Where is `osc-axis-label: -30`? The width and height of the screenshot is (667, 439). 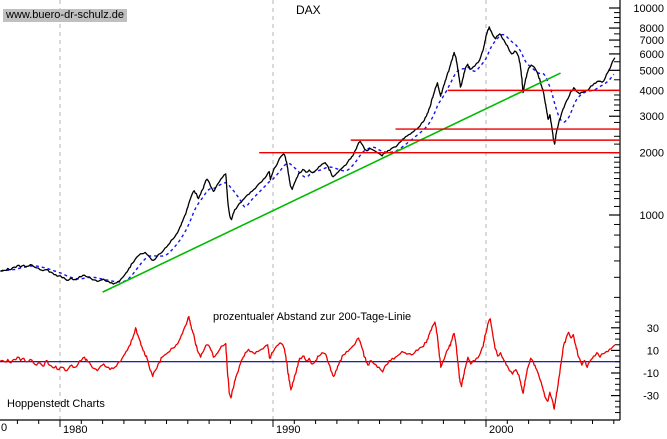 osc-axis-label: -30 is located at coordinates (651, 397).